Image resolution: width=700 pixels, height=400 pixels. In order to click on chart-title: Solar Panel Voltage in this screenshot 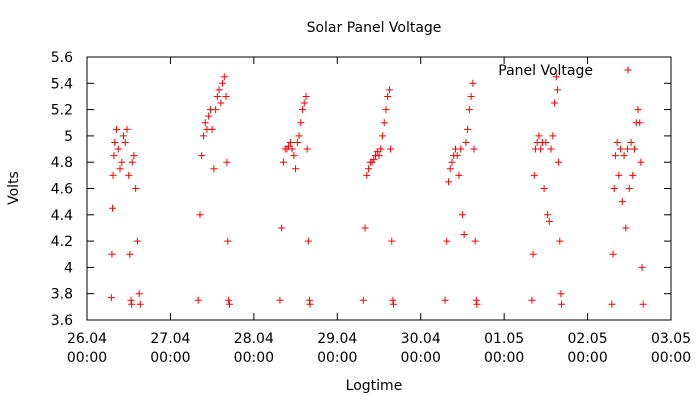, I will do `click(374, 28)`.